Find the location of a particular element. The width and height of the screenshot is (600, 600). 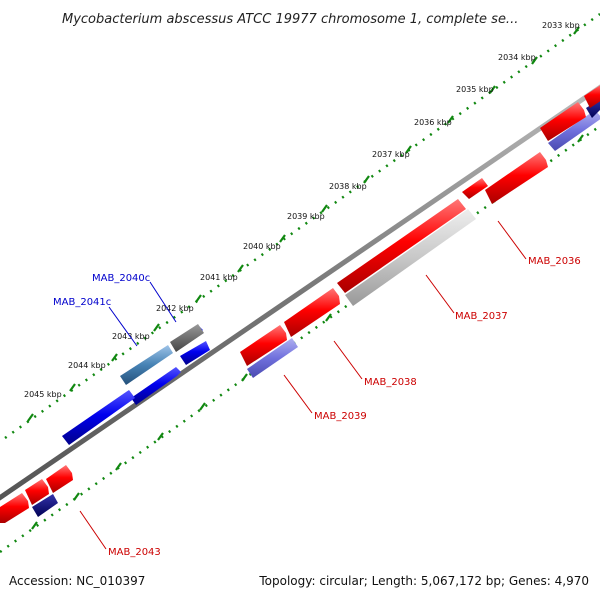

tick-label: 2043 kbp is located at coordinates (131, 336).